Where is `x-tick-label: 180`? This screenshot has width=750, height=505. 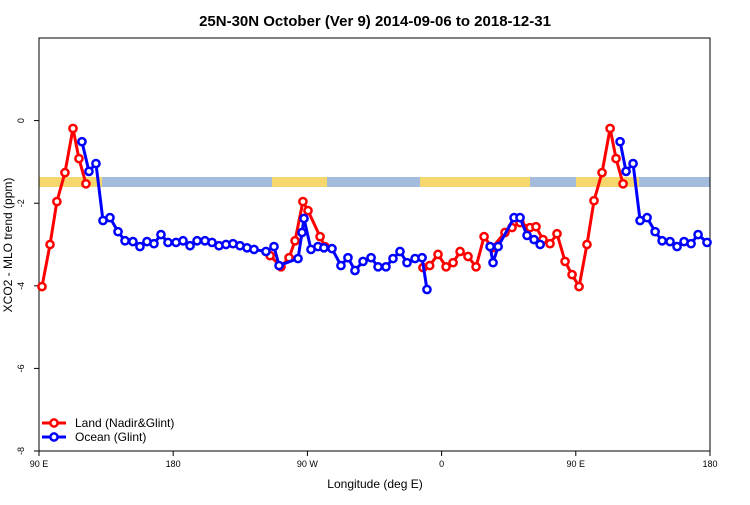 x-tick-label: 180 is located at coordinates (173, 464).